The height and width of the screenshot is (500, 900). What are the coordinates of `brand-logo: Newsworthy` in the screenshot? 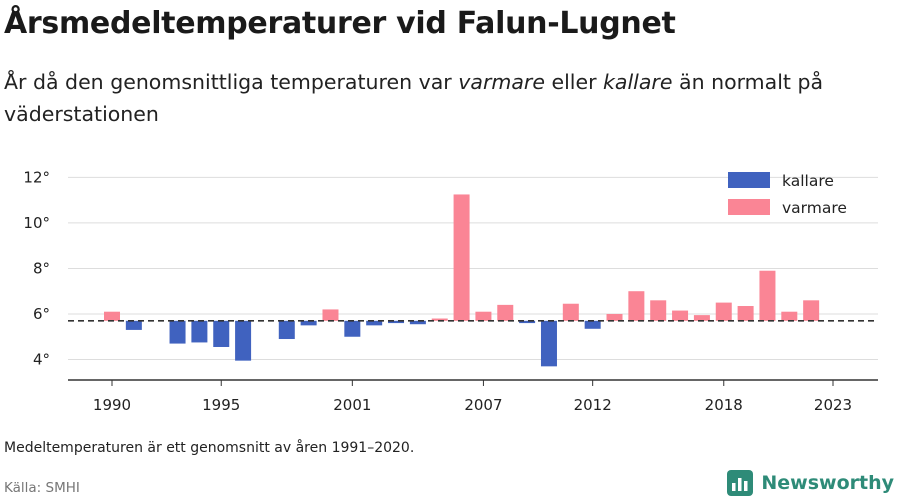 It's located at (810, 483).